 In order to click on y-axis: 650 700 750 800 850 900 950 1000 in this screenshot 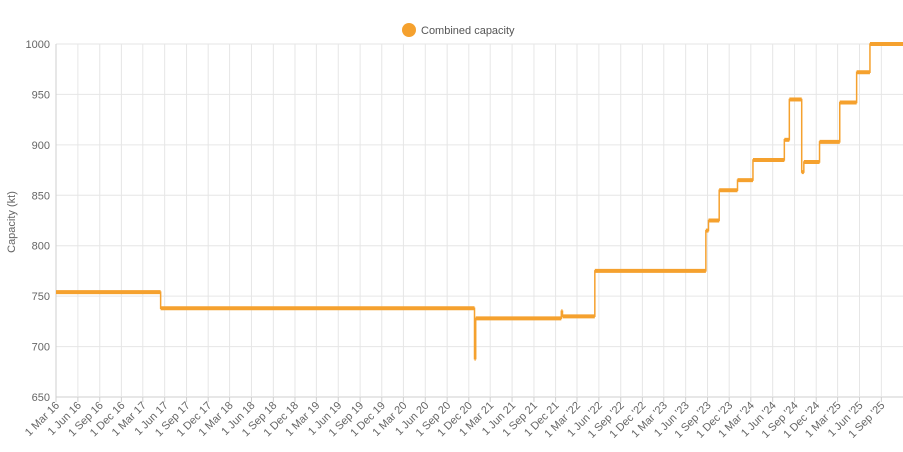, I will do `click(38, 221)`.